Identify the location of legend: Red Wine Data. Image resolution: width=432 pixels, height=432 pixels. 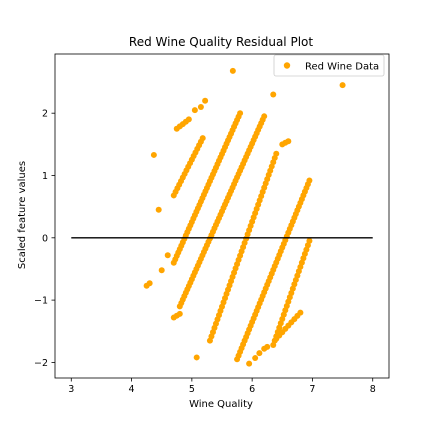
(329, 65).